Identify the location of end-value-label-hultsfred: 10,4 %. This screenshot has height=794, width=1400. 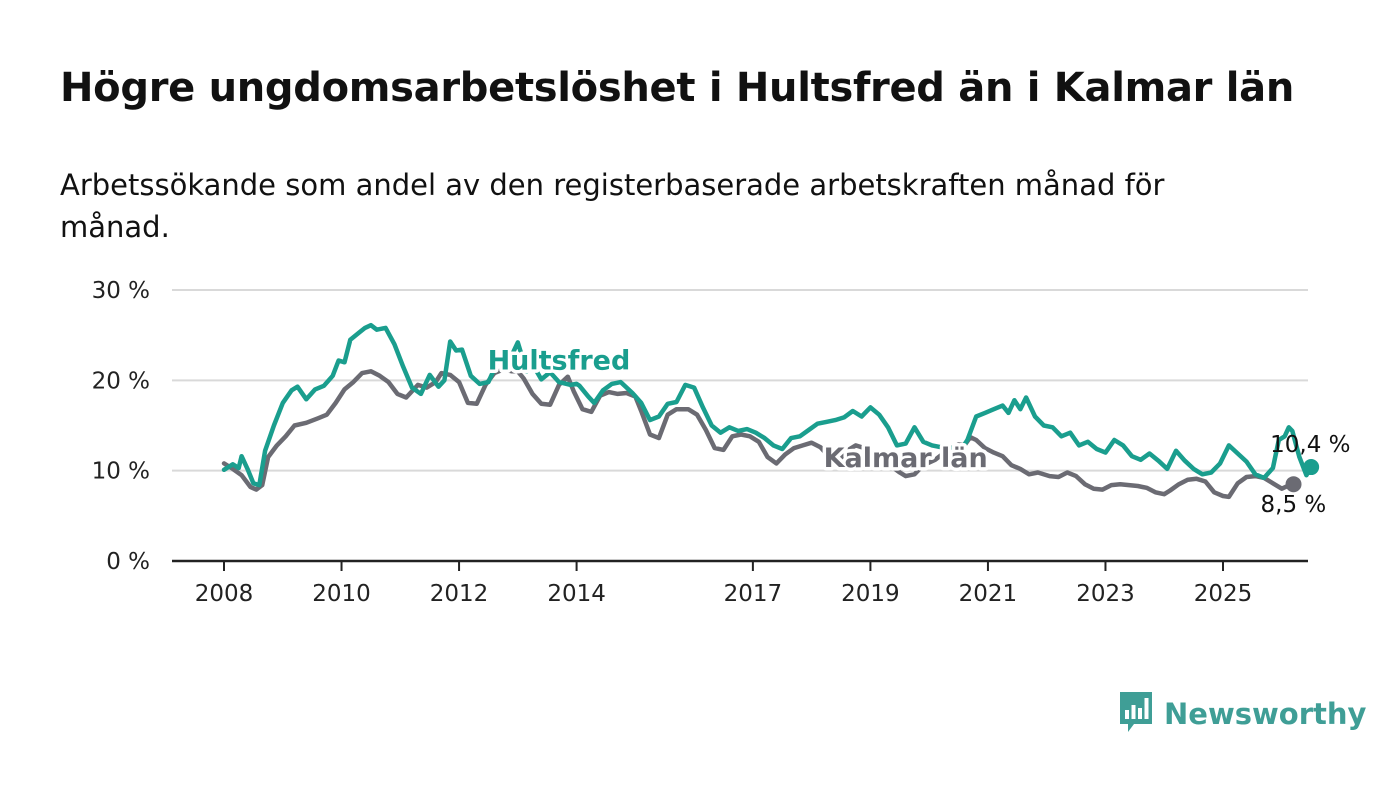
(1310, 445).